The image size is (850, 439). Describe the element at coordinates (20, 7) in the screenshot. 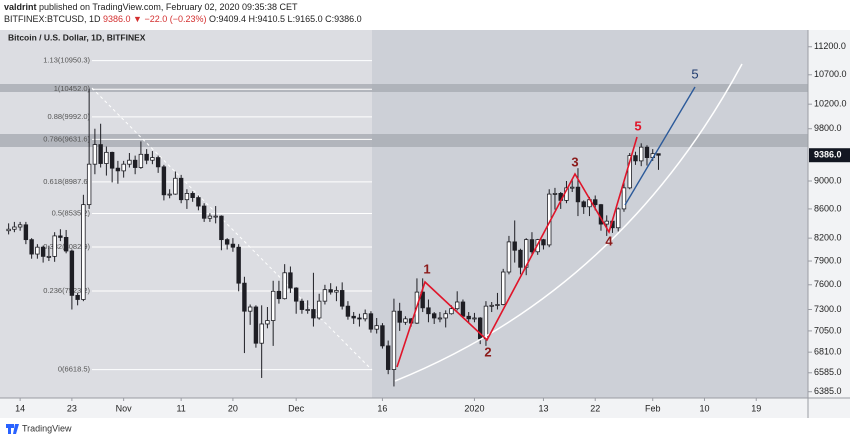

I see `author: valdrint` at that location.